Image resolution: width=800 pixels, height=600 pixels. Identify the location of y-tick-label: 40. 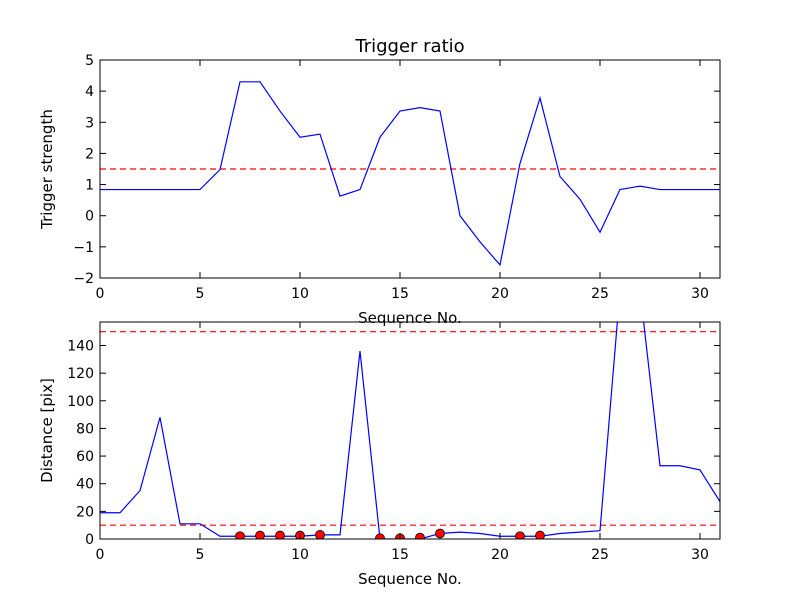
(85, 485).